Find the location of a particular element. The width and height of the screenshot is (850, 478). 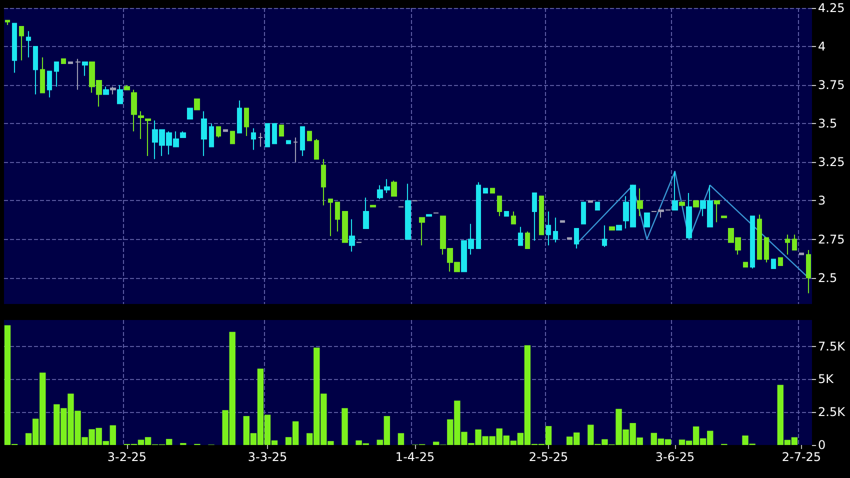

x-tick-label: 2-7-25 is located at coordinates (802, 457).